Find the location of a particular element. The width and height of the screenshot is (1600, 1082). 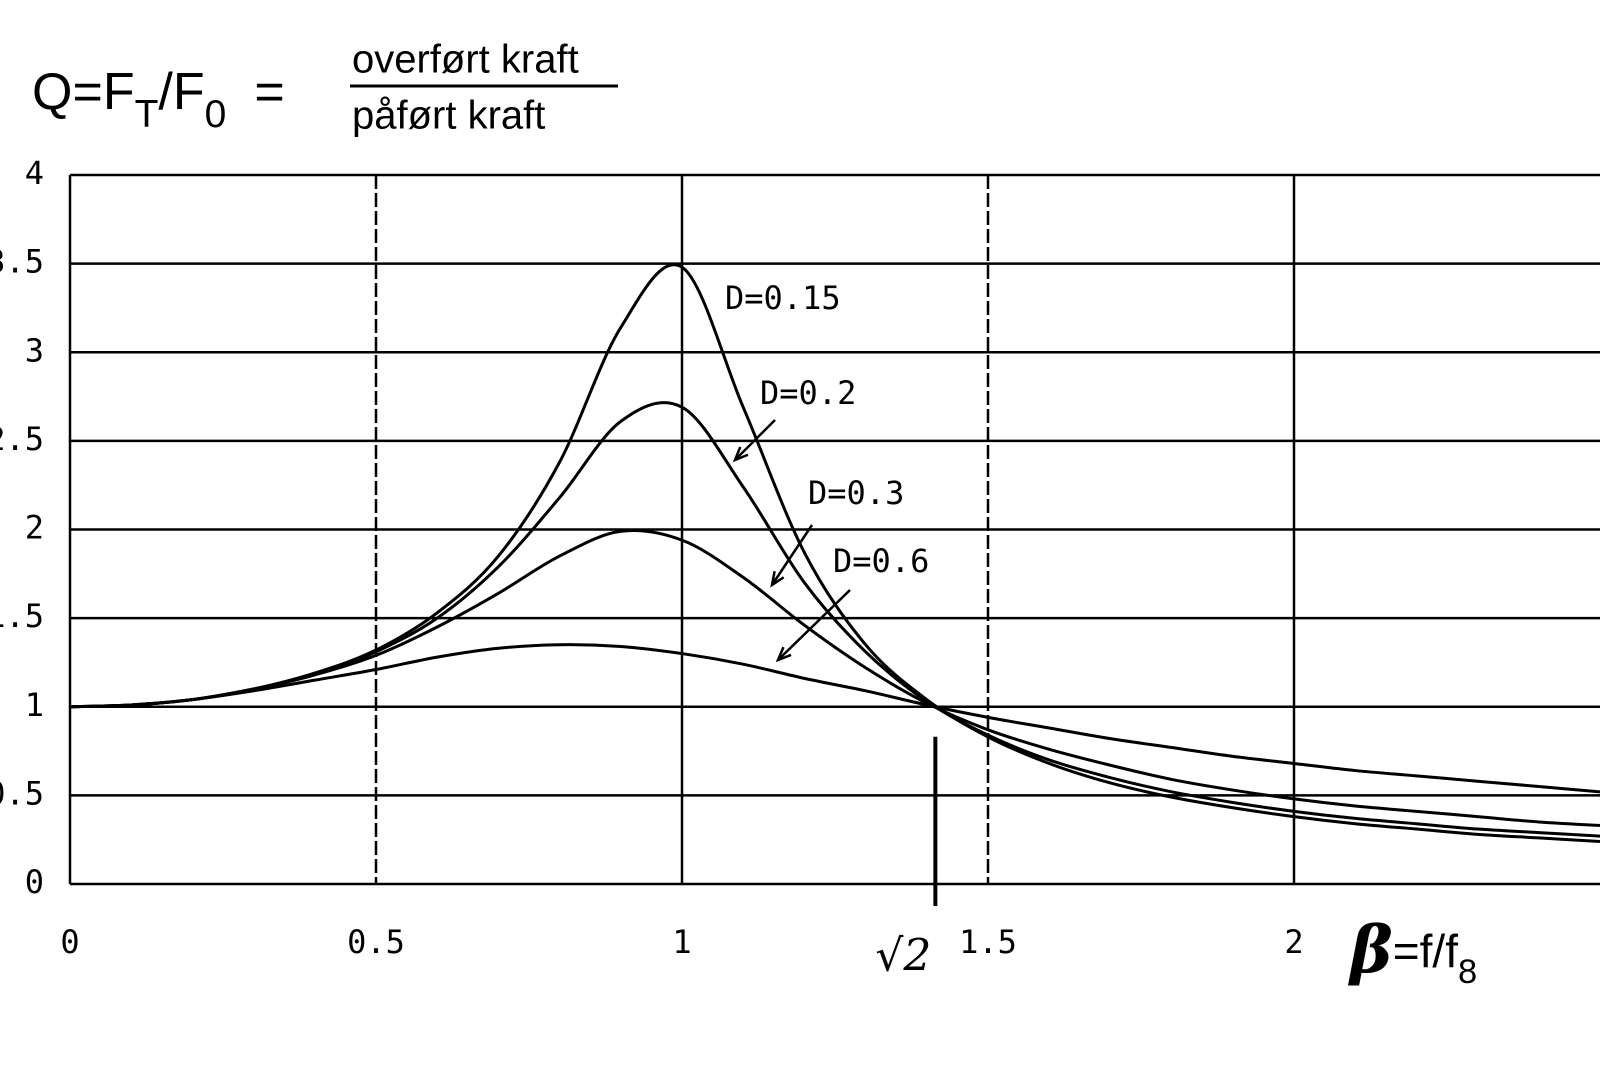

x-tick-label: 2 is located at coordinates (1293, 942).